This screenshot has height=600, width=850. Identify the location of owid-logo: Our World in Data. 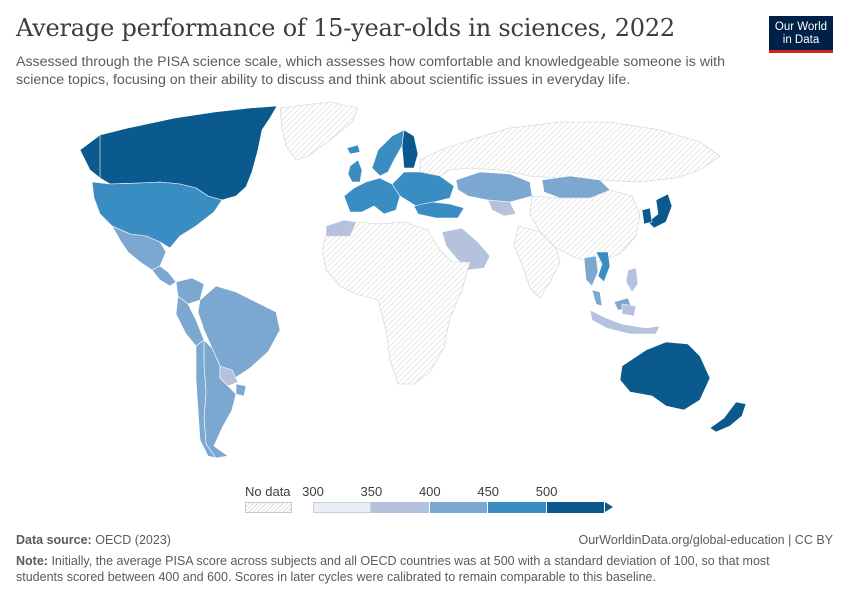
(801, 34).